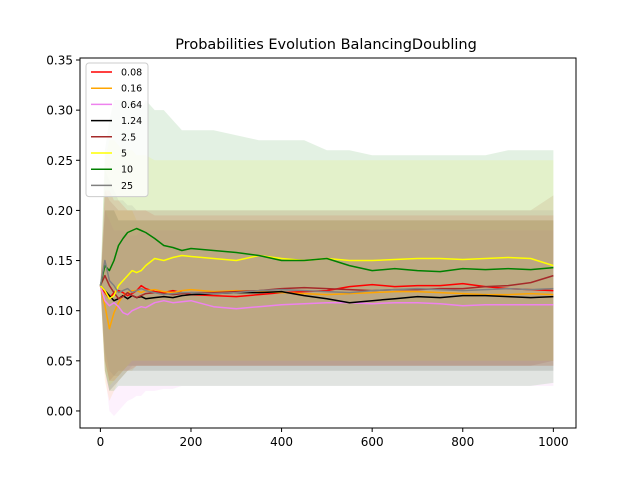  I want to click on legend-label-10: 10, so click(127, 170).